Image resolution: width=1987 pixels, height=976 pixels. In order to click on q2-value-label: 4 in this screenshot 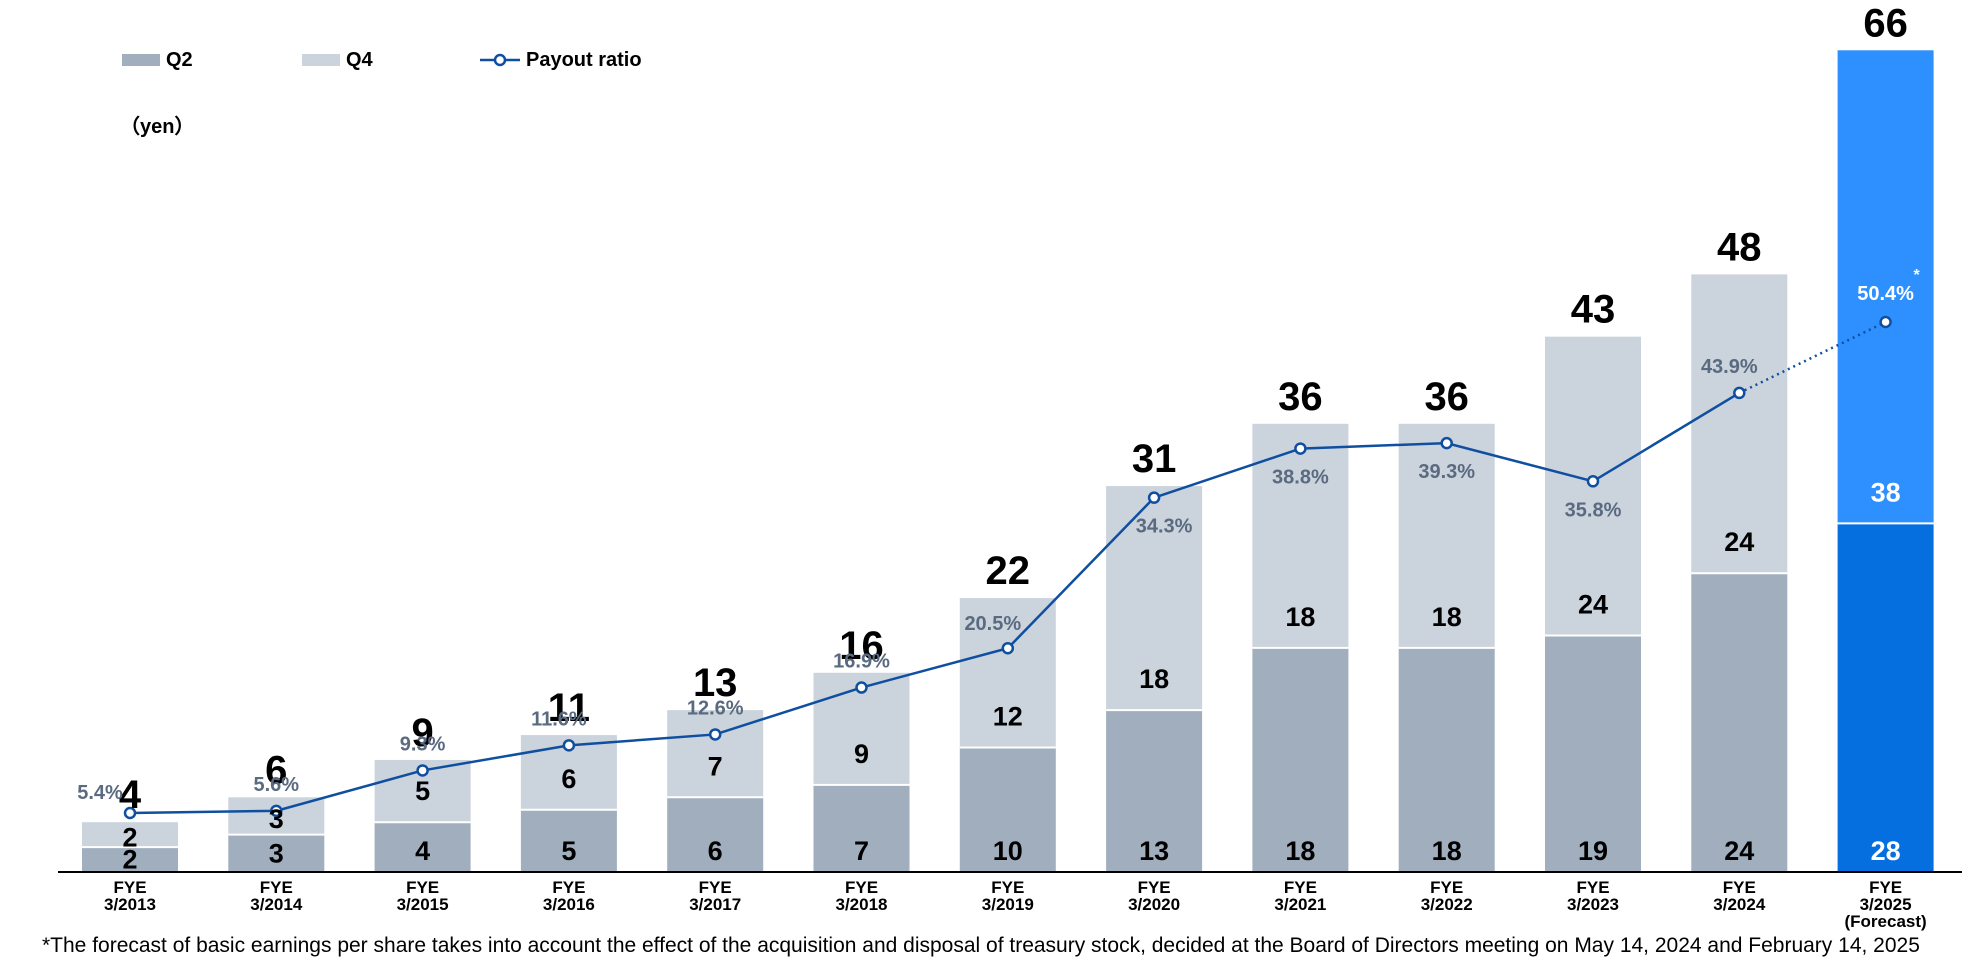, I will do `click(422, 851)`.